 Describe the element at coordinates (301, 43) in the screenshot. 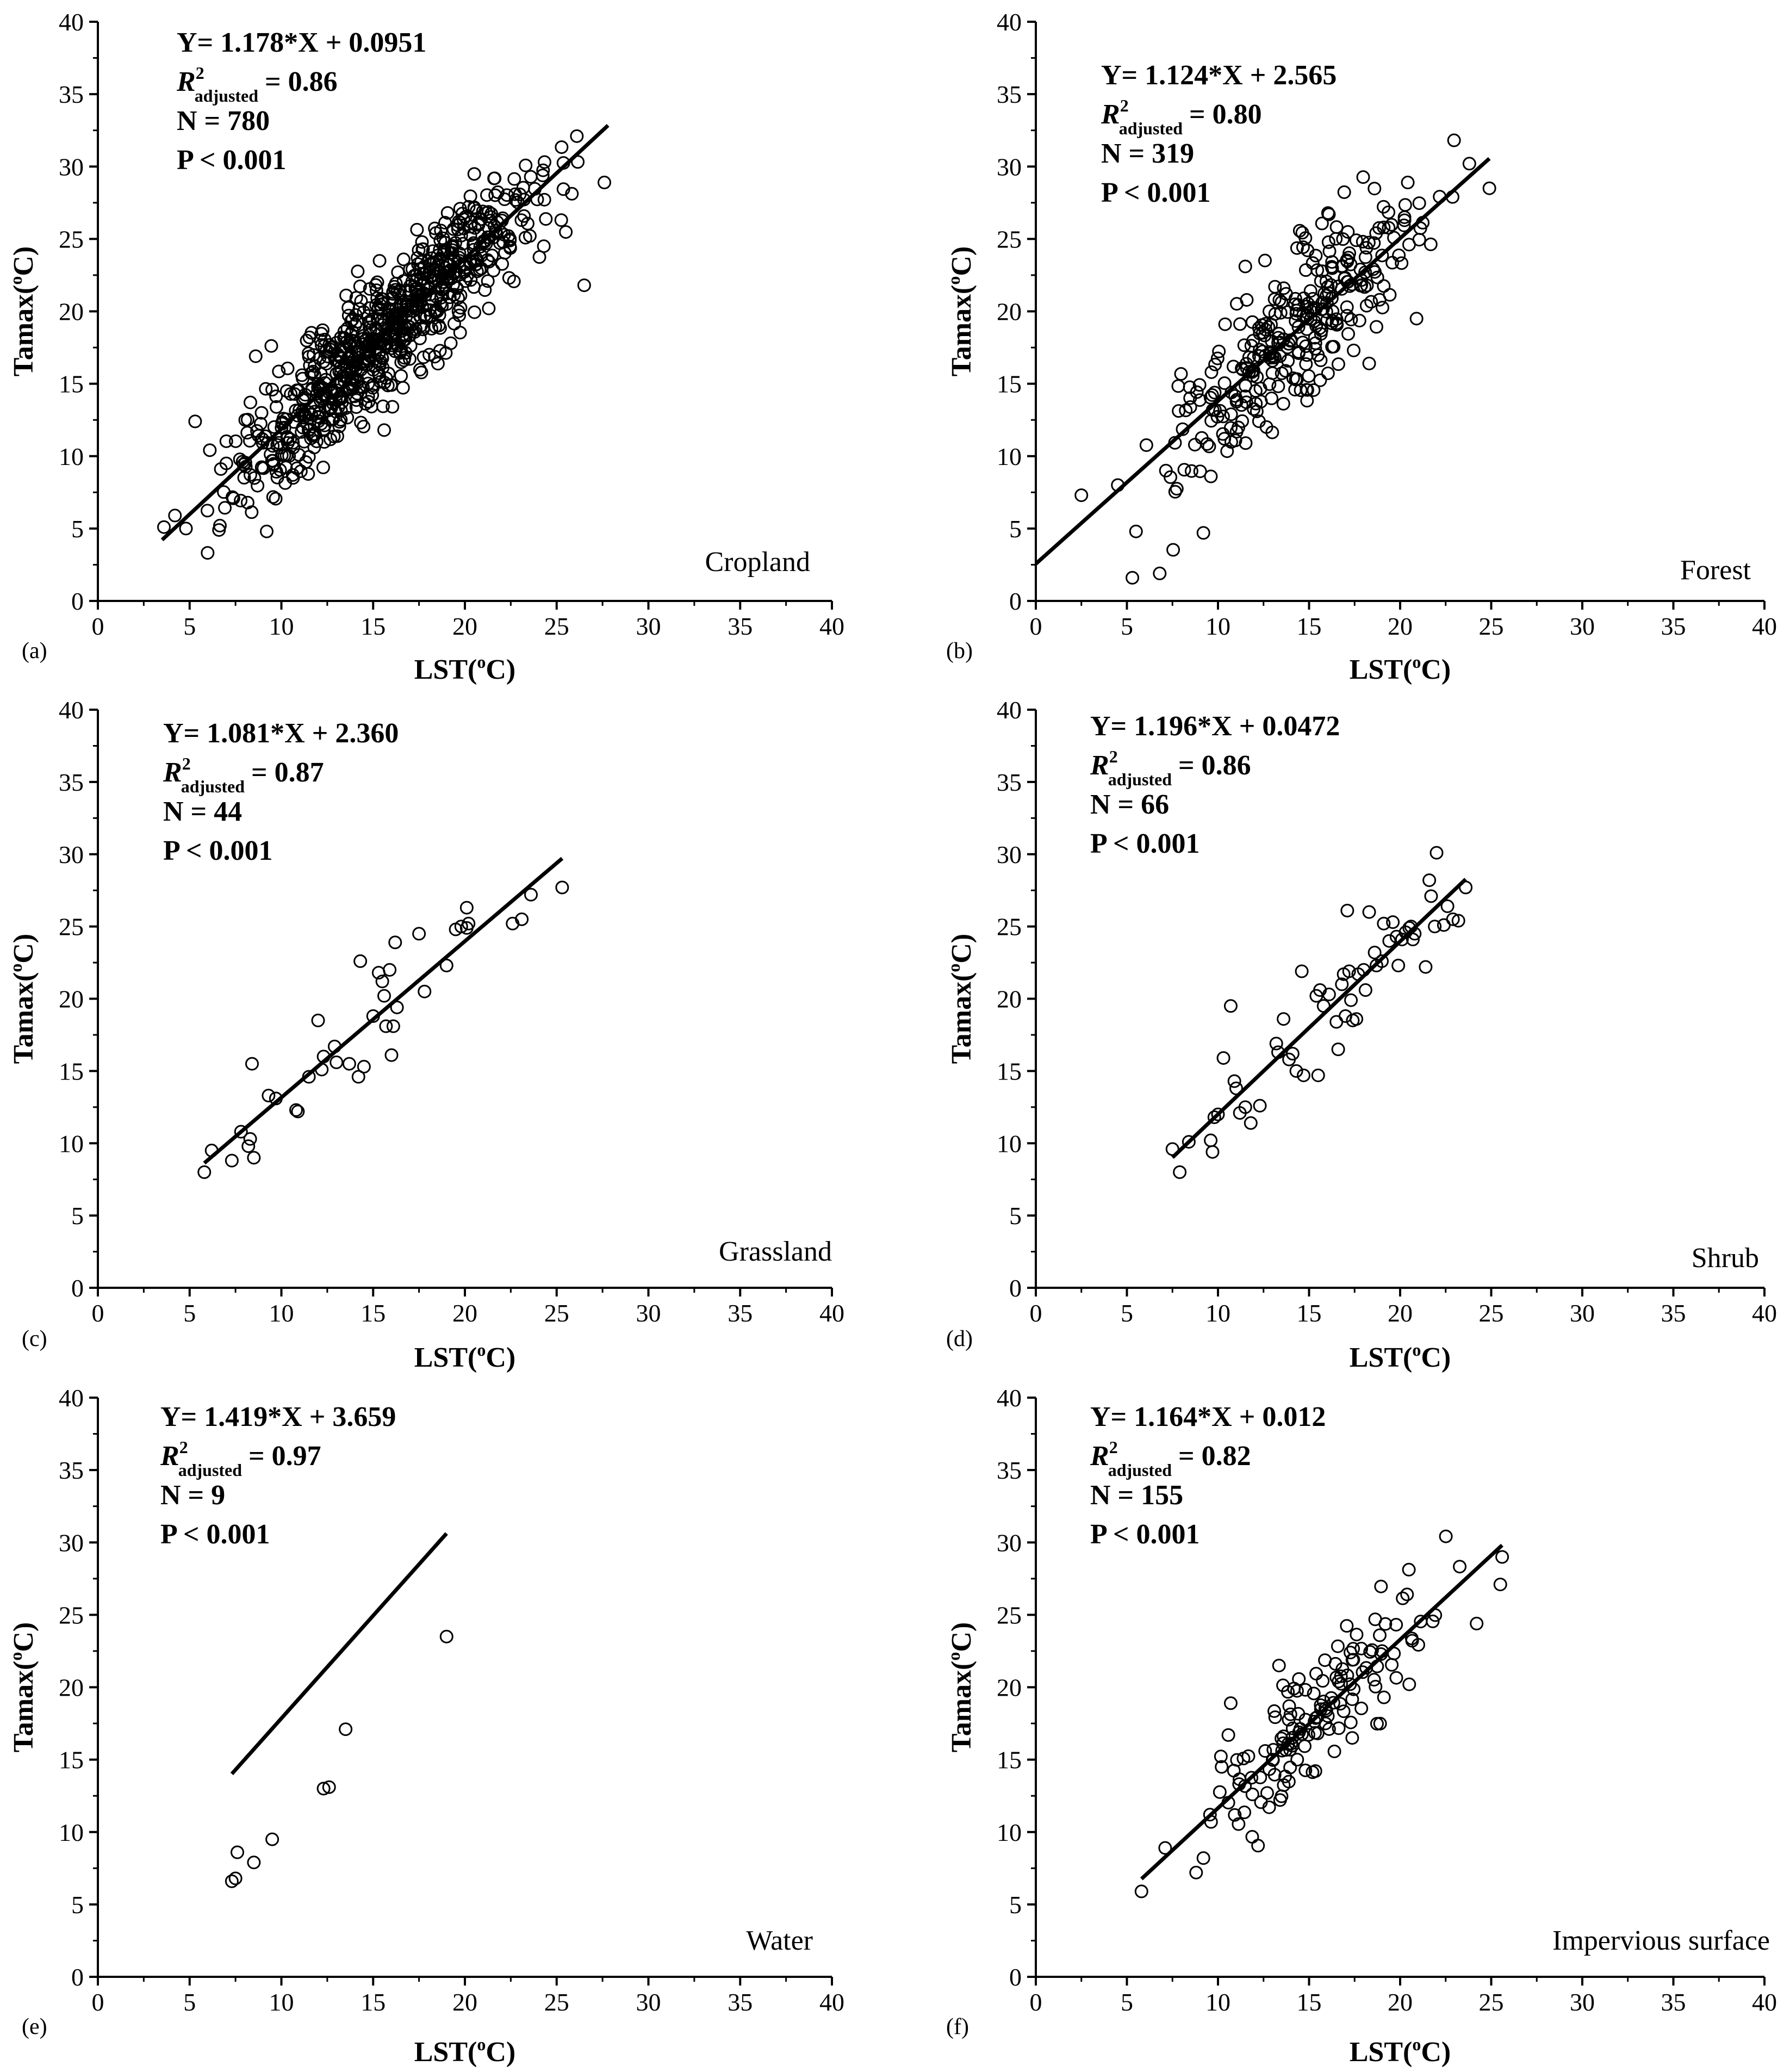

I see `regression-equation: Y= 1.178*X + 0.0951` at that location.